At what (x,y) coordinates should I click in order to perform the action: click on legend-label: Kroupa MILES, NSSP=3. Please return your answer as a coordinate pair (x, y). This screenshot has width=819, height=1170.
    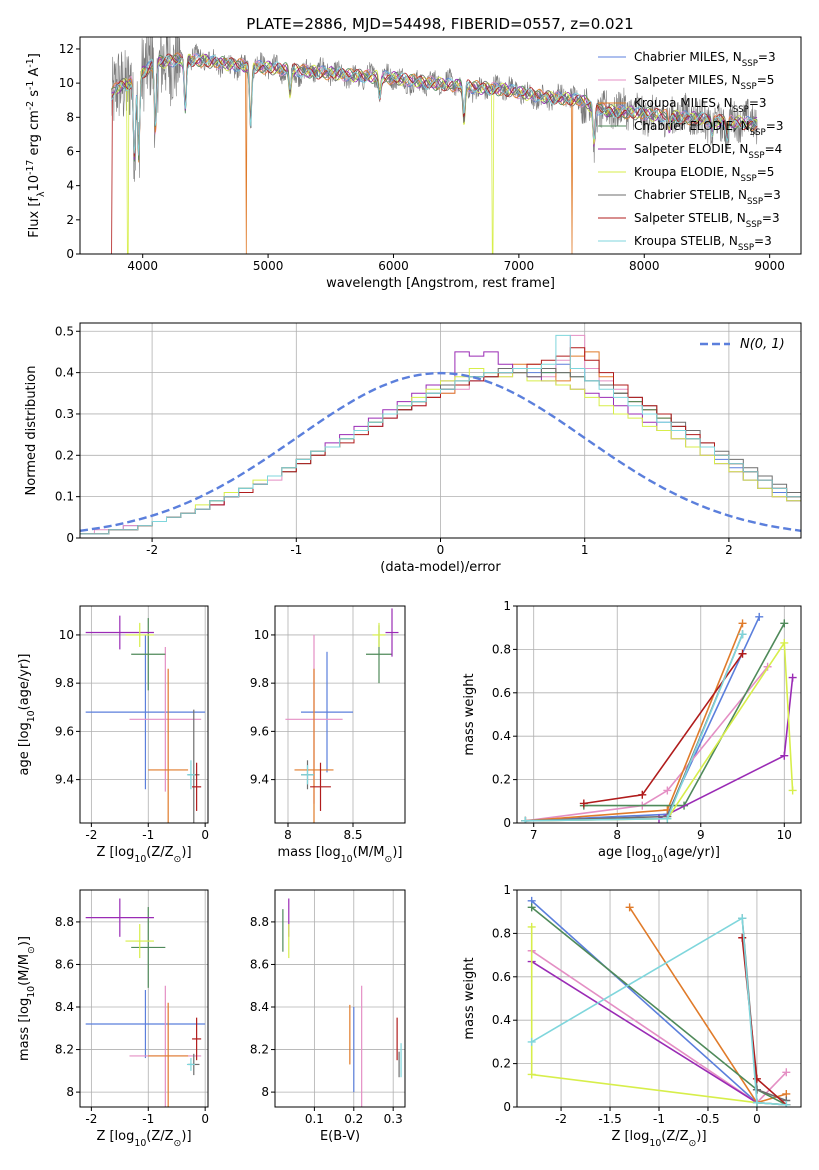
    Looking at the image, I should click on (700, 105).